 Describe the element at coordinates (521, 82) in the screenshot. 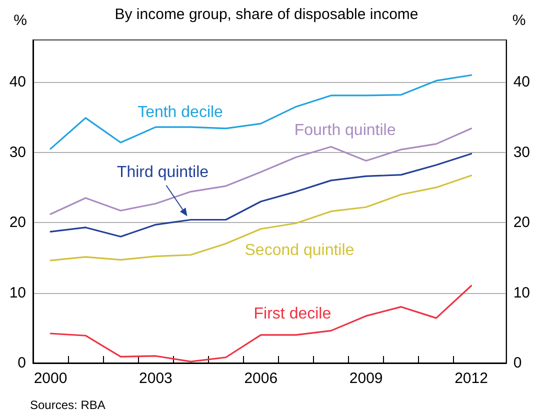

I see `y2-tick-label: 40` at that location.